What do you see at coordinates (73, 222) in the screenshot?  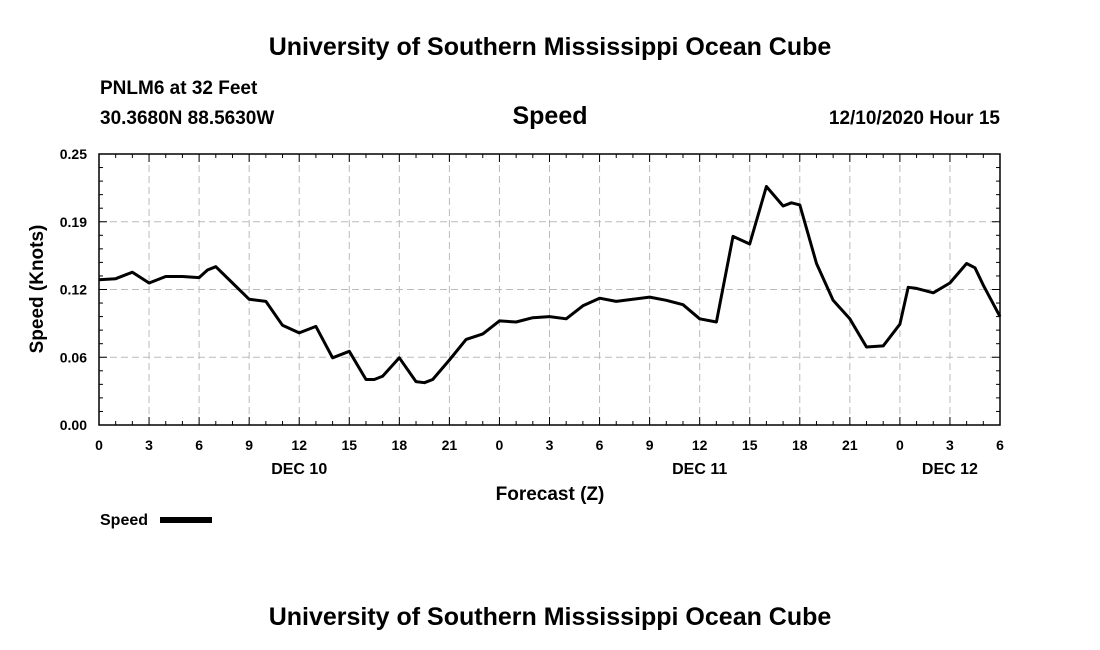 I see `y-tick-label: 0.19` at bounding box center [73, 222].